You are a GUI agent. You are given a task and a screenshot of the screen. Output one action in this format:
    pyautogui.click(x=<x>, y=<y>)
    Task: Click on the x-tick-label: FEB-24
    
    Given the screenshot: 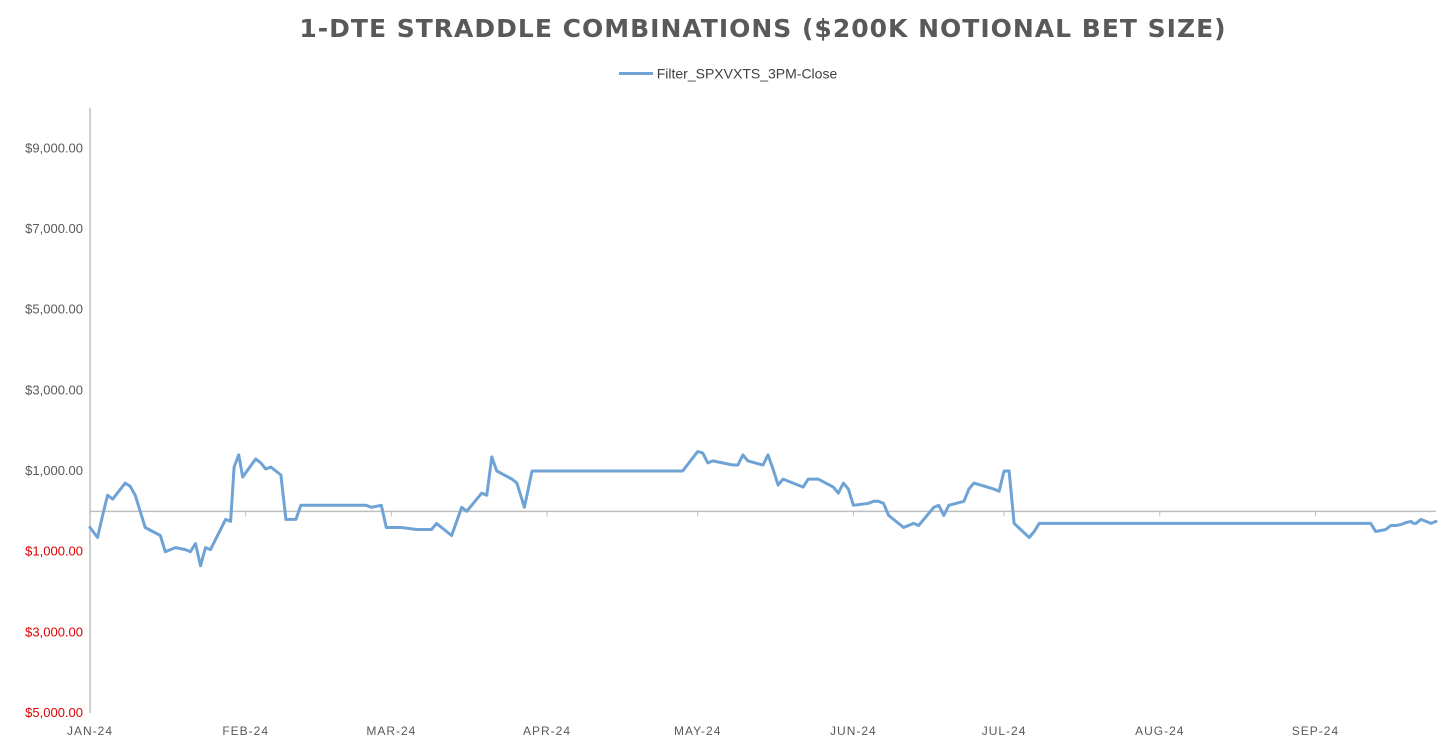 What is the action you would take?
    pyautogui.click(x=245, y=731)
    